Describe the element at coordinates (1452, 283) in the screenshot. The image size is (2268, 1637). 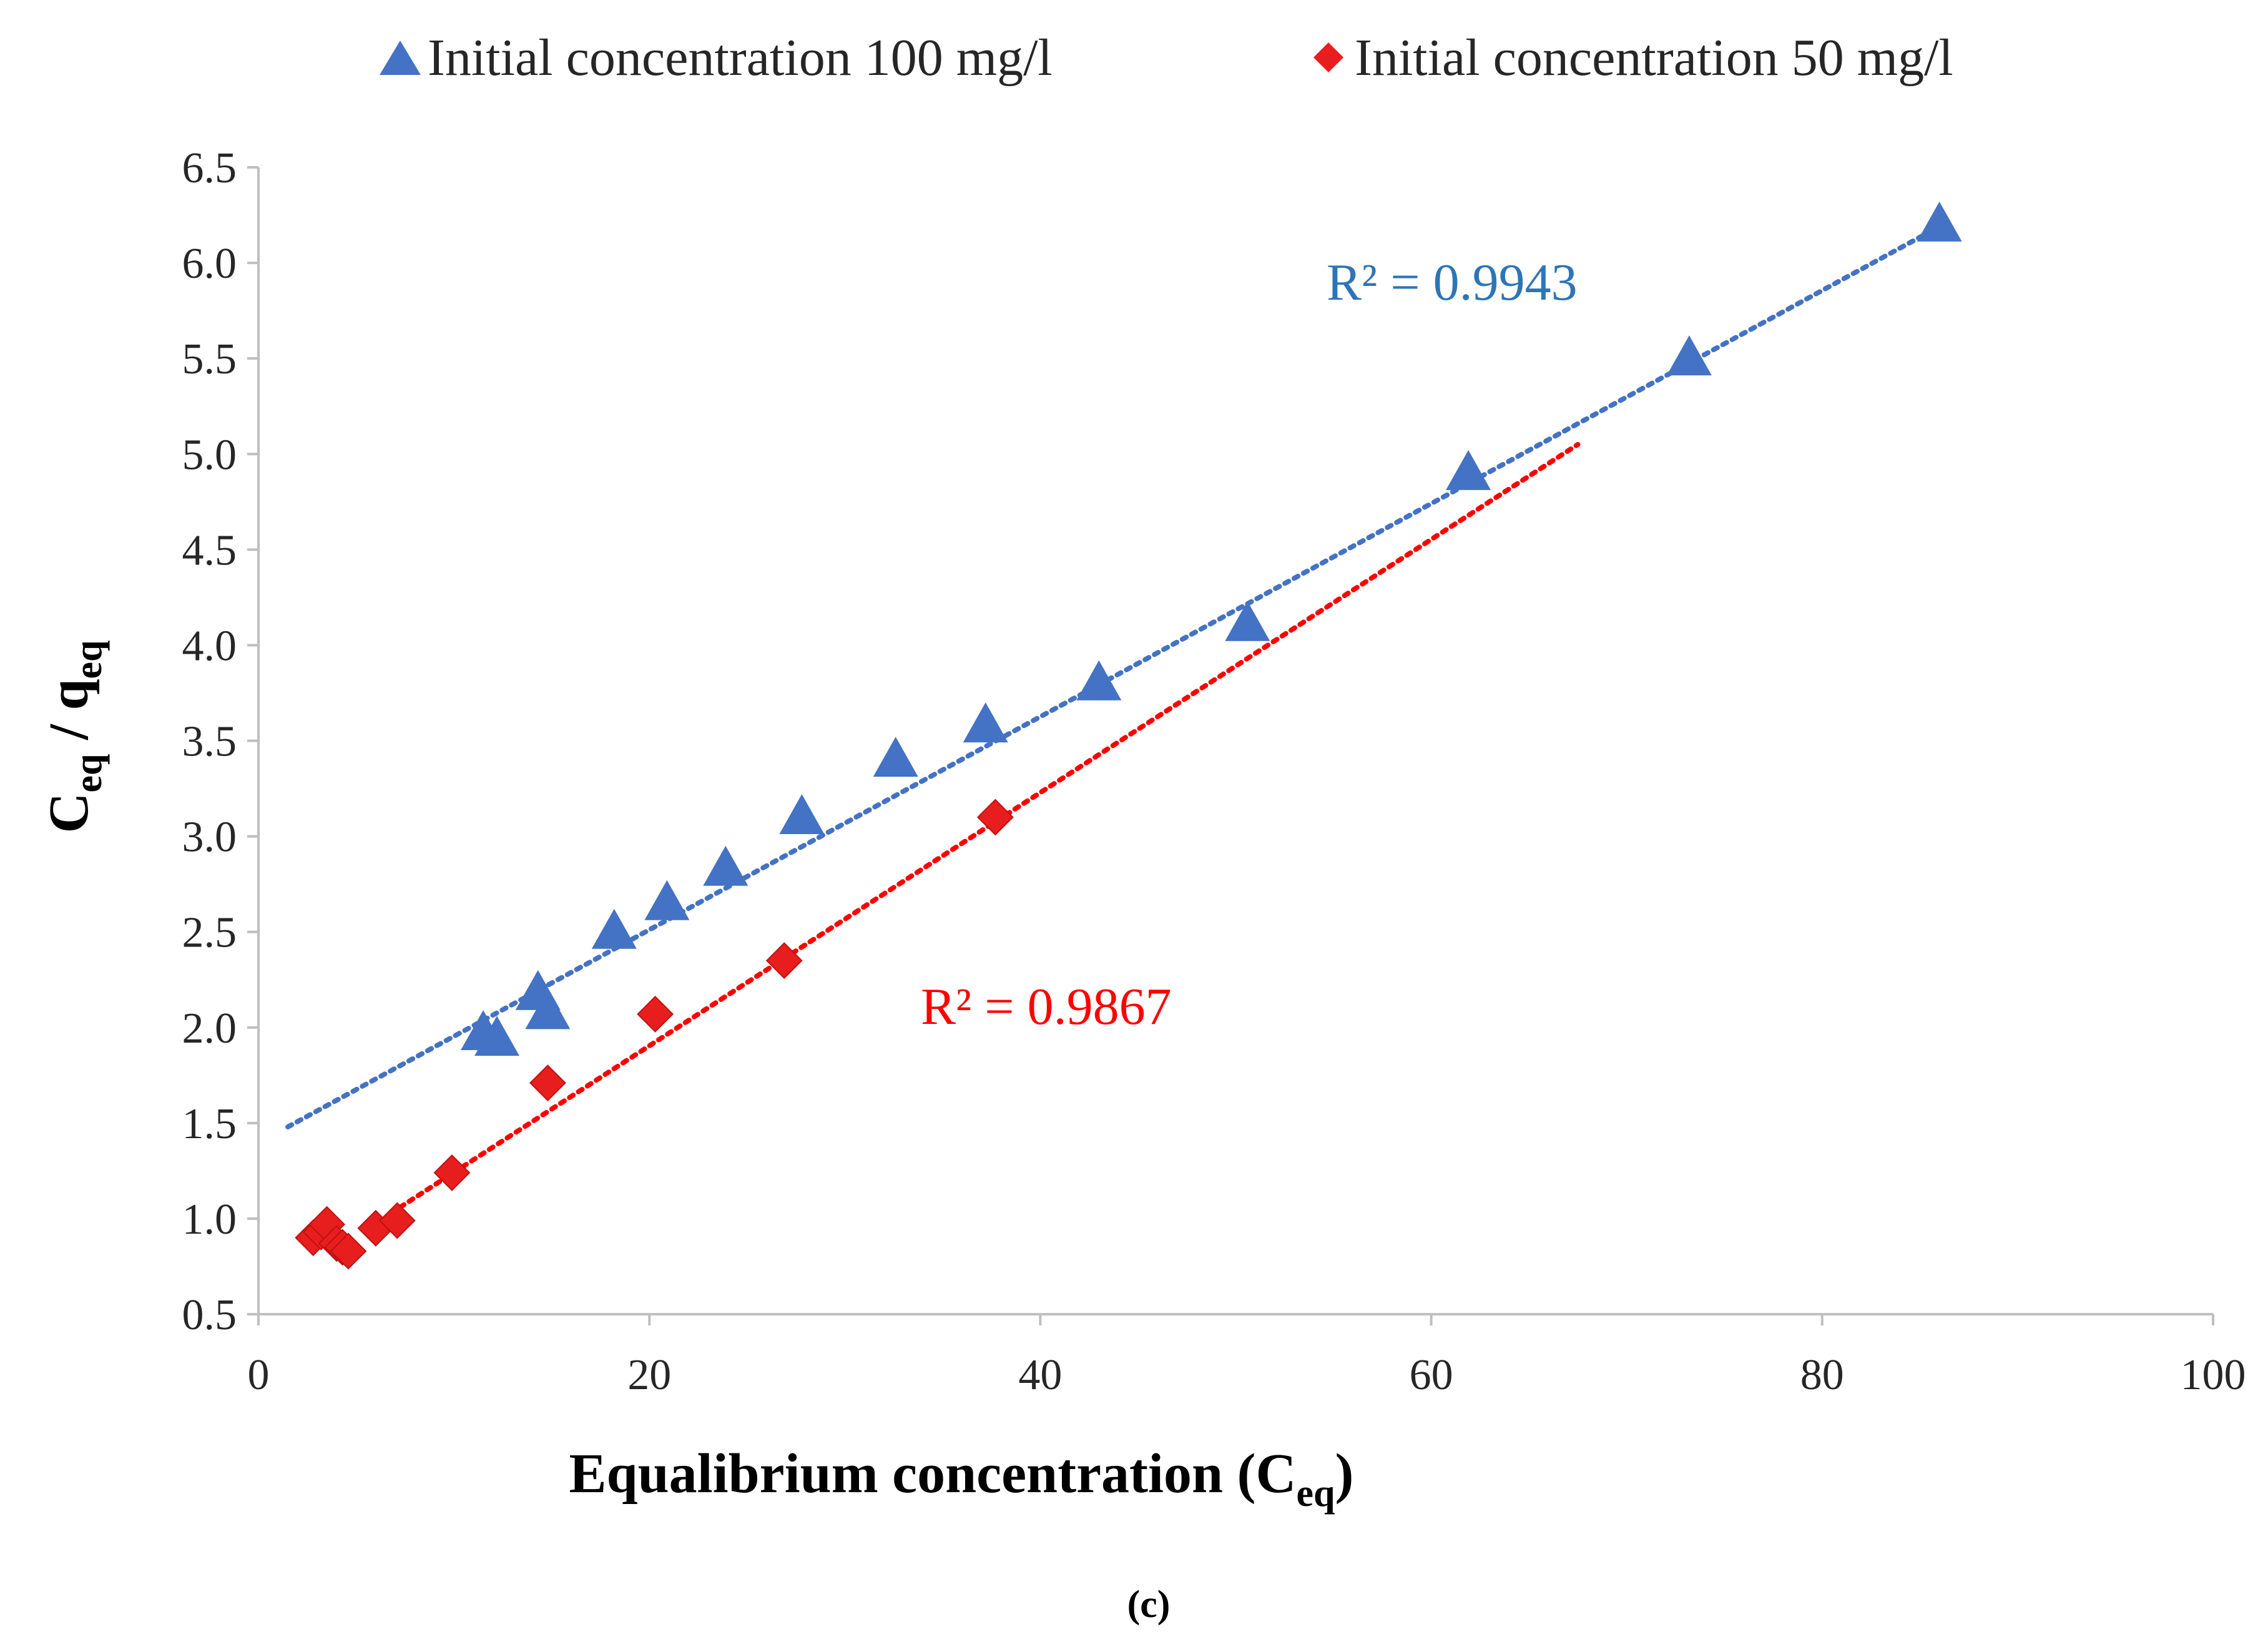
I see `r2-label-100mgl: R² = 0.9943` at that location.